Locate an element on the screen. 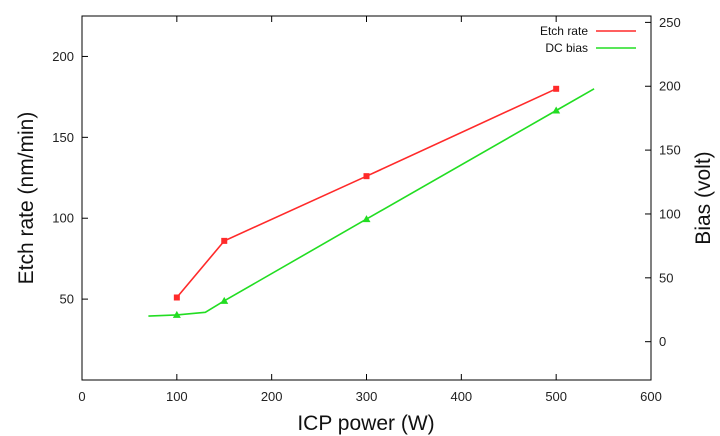 The image size is (720, 436). legend-label-dc-bias: DC bias is located at coordinates (566, 48).